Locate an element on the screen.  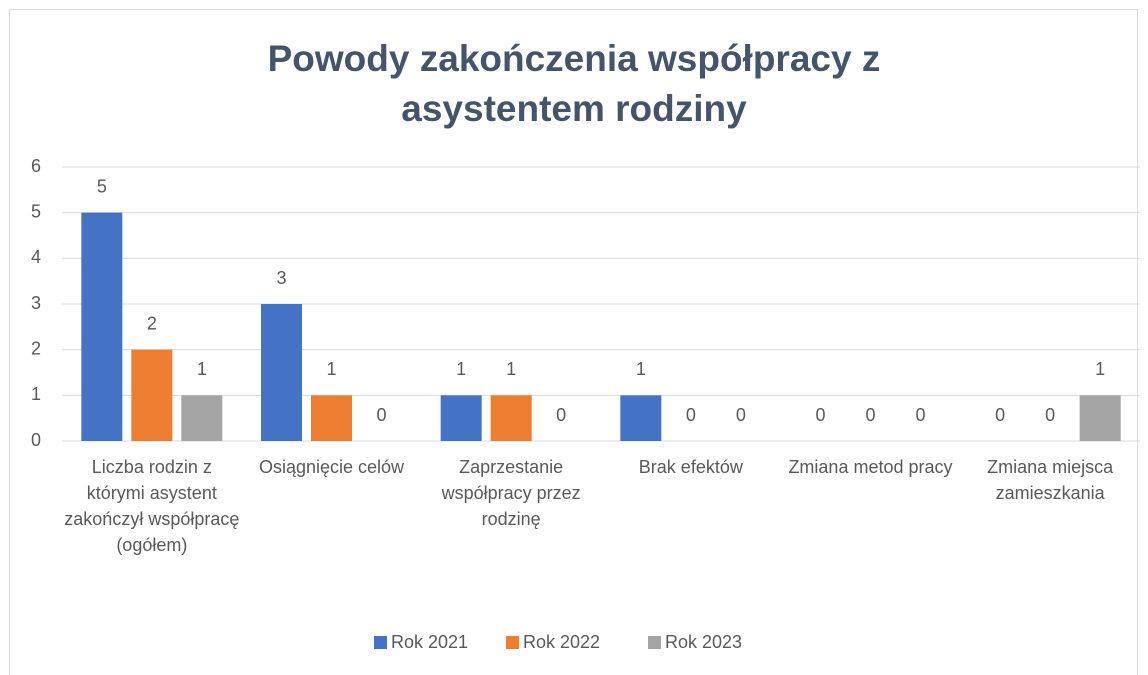
x-tick-label: Zmiana miejsca zamieszkania is located at coordinates (1050, 480).